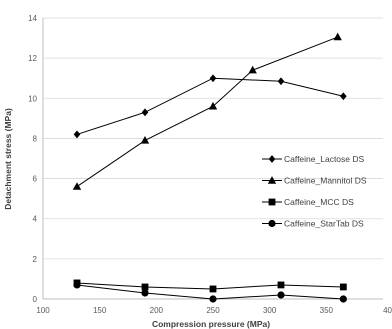 This screenshot has height=329, width=392. I want to click on y-tick-label: 12, so click(32, 58).